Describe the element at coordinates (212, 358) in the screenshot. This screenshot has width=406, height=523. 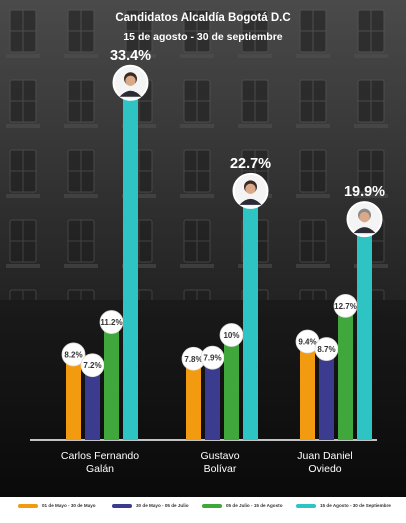
I see `data-label: 7.9%` at that location.